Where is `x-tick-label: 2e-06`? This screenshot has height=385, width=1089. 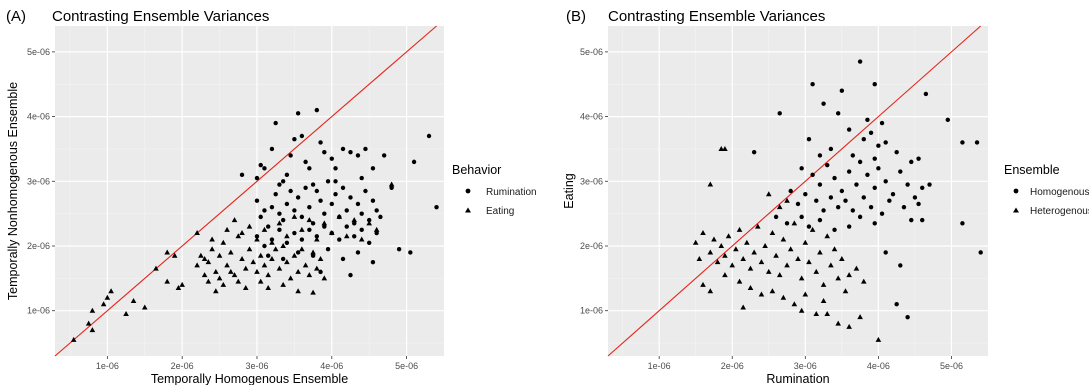 x-tick-label: 2e-06 is located at coordinates (732, 366).